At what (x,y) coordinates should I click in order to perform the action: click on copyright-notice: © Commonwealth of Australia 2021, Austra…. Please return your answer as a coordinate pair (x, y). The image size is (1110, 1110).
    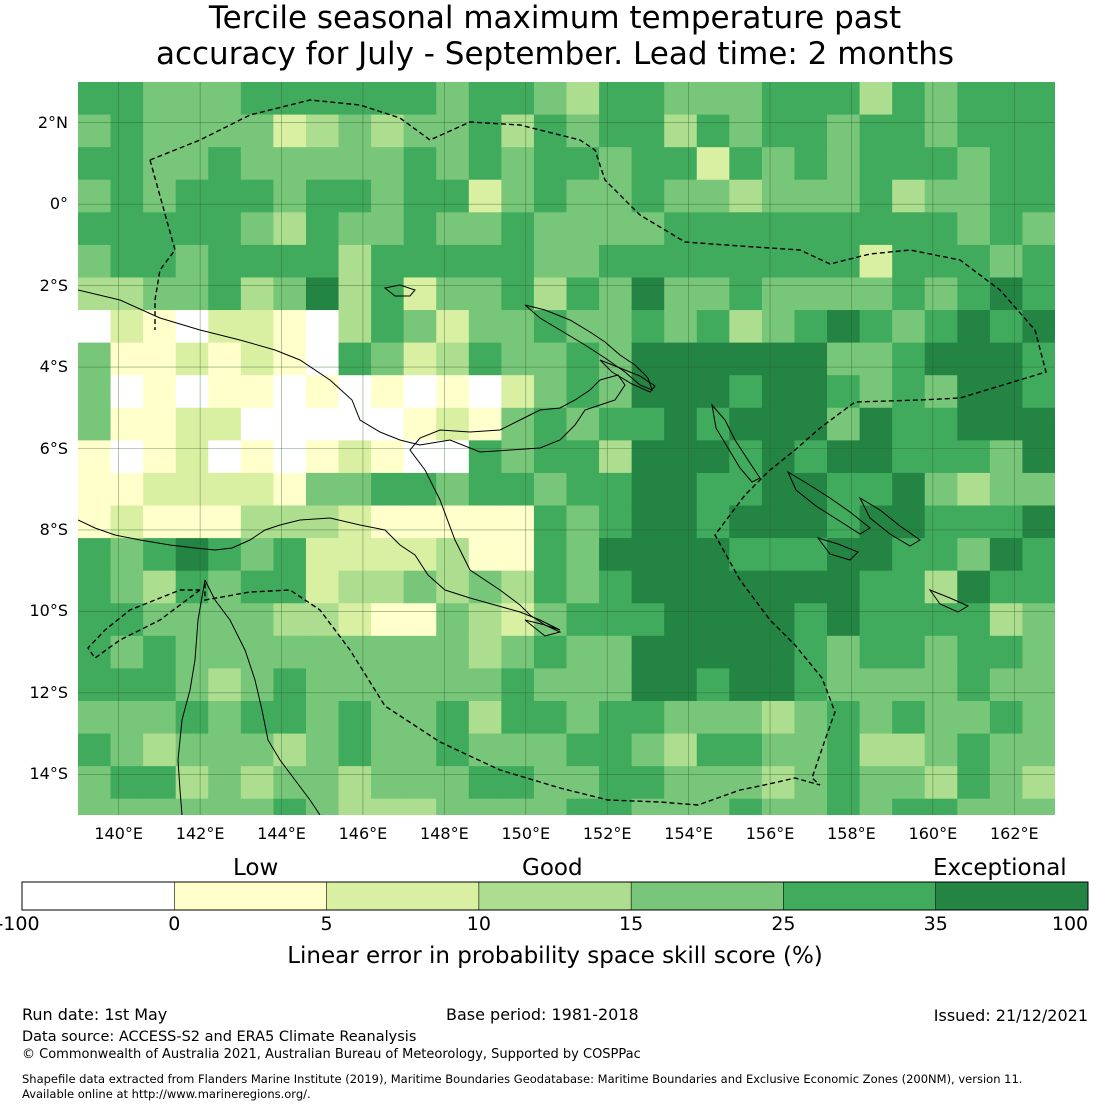
    Looking at the image, I should click on (331, 1054).